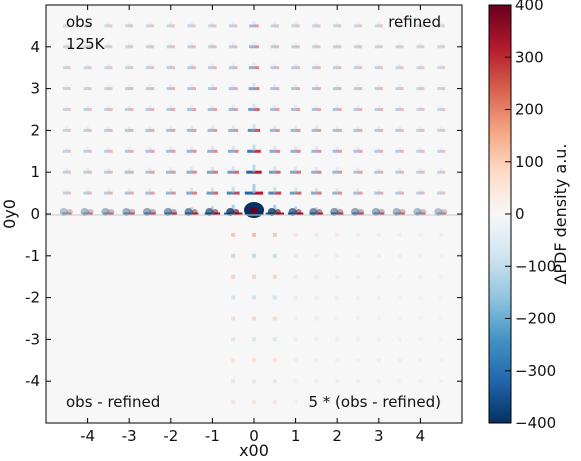  I want to click on y-tick-label: -1, so click(32, 256).